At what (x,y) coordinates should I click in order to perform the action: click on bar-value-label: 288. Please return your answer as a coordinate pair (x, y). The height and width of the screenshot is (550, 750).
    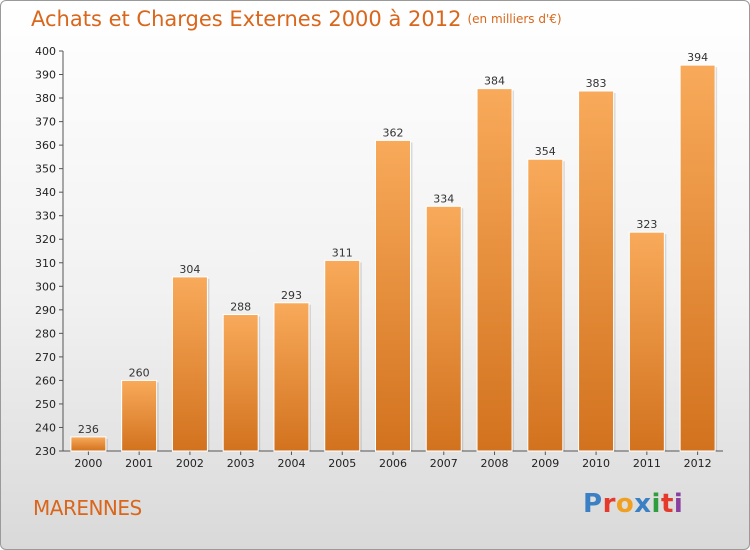
    Looking at the image, I should click on (240, 307).